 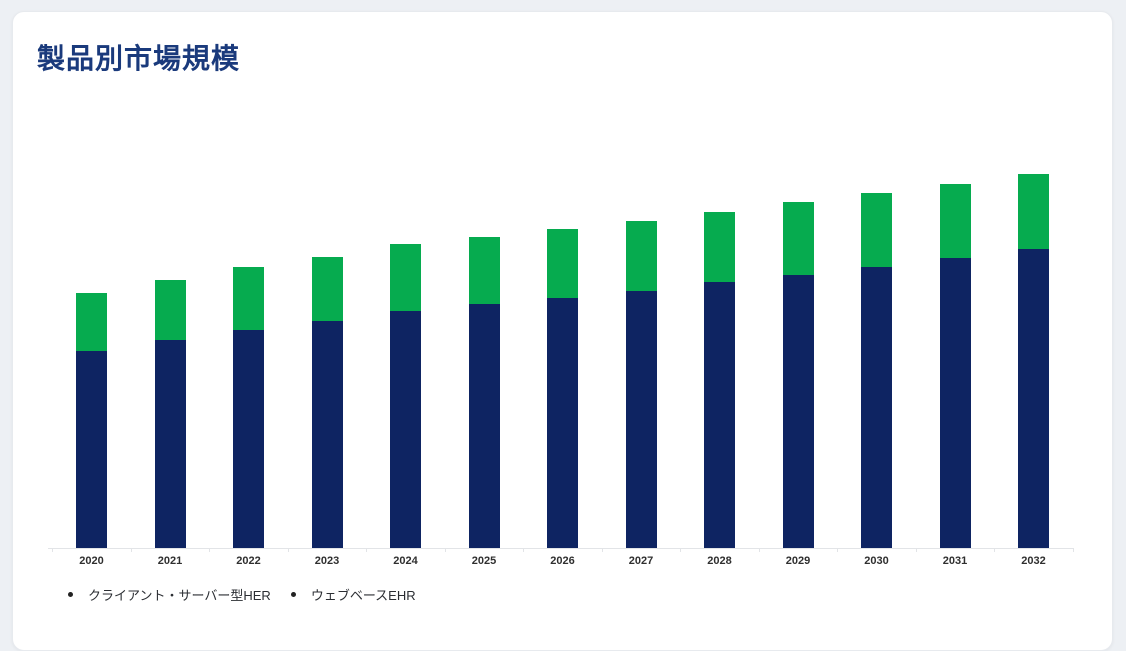 What do you see at coordinates (91, 561) in the screenshot?
I see `x-axis-label: 2020` at bounding box center [91, 561].